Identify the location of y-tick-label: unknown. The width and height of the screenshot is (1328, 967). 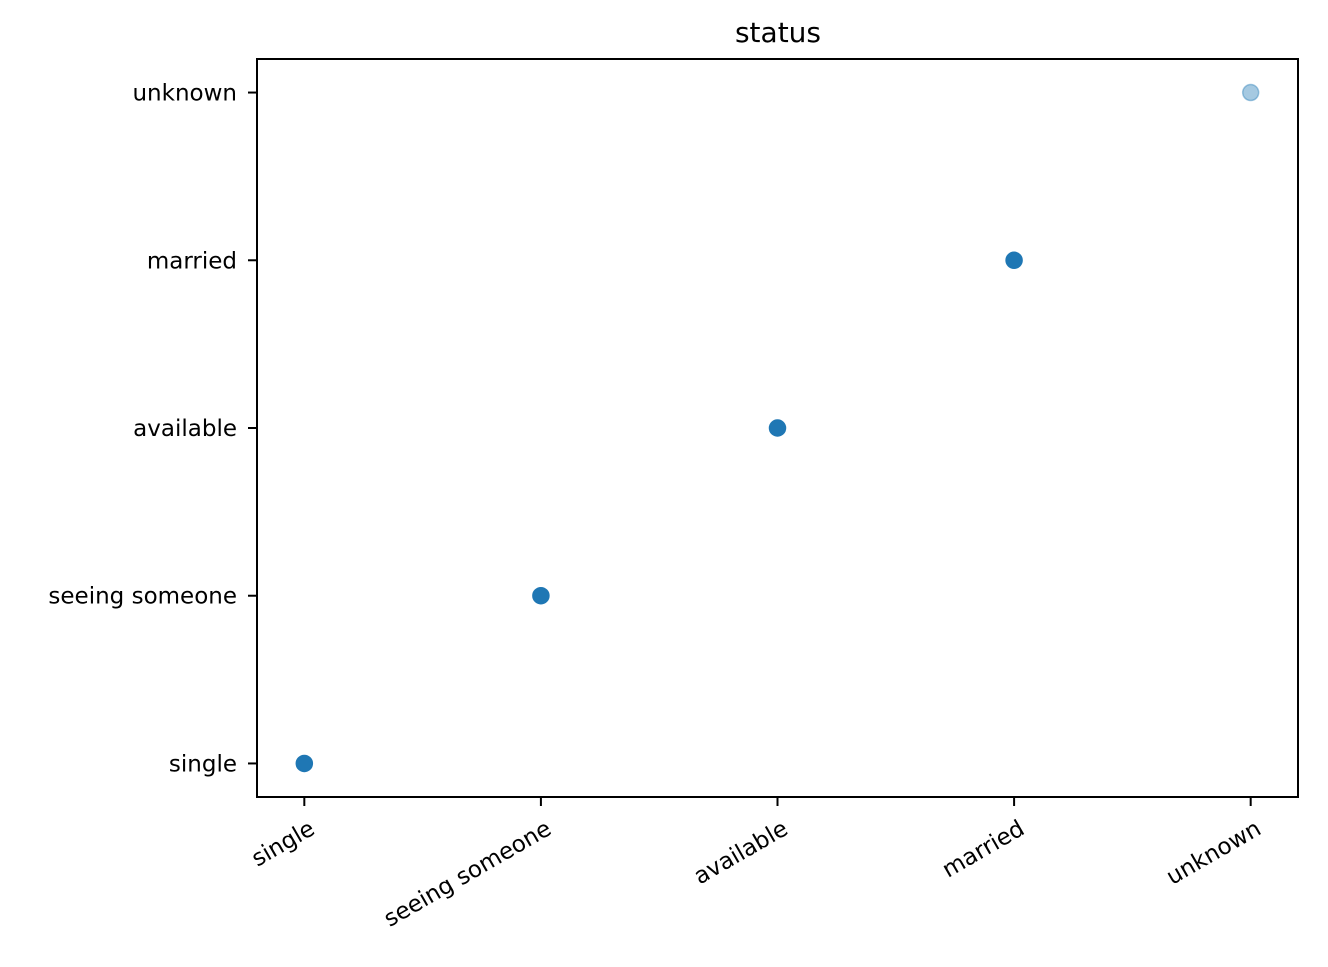
(184, 94).